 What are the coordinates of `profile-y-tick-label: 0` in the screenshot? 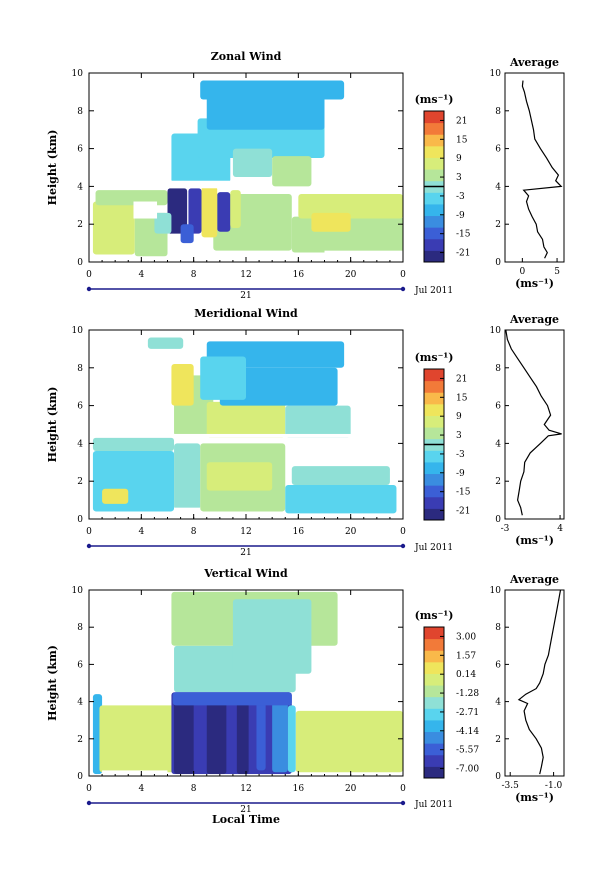 It's located at (498, 263).